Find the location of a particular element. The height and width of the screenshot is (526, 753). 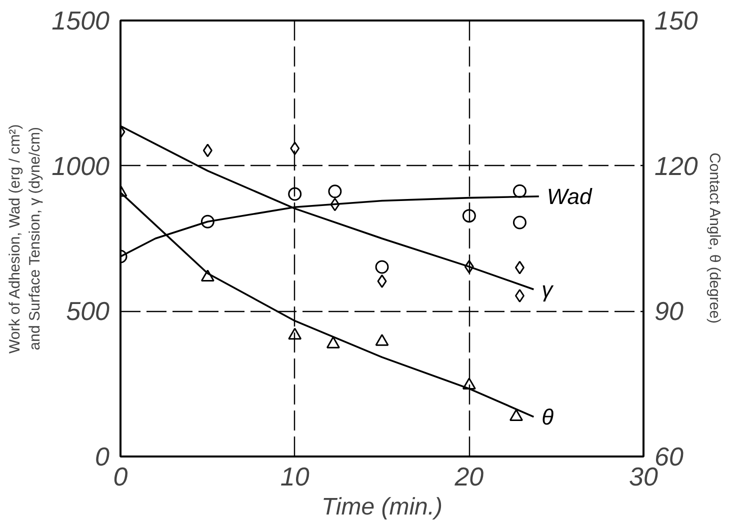

y2-axis-title: Contact Angle, θ (degree) is located at coordinates (714, 238).